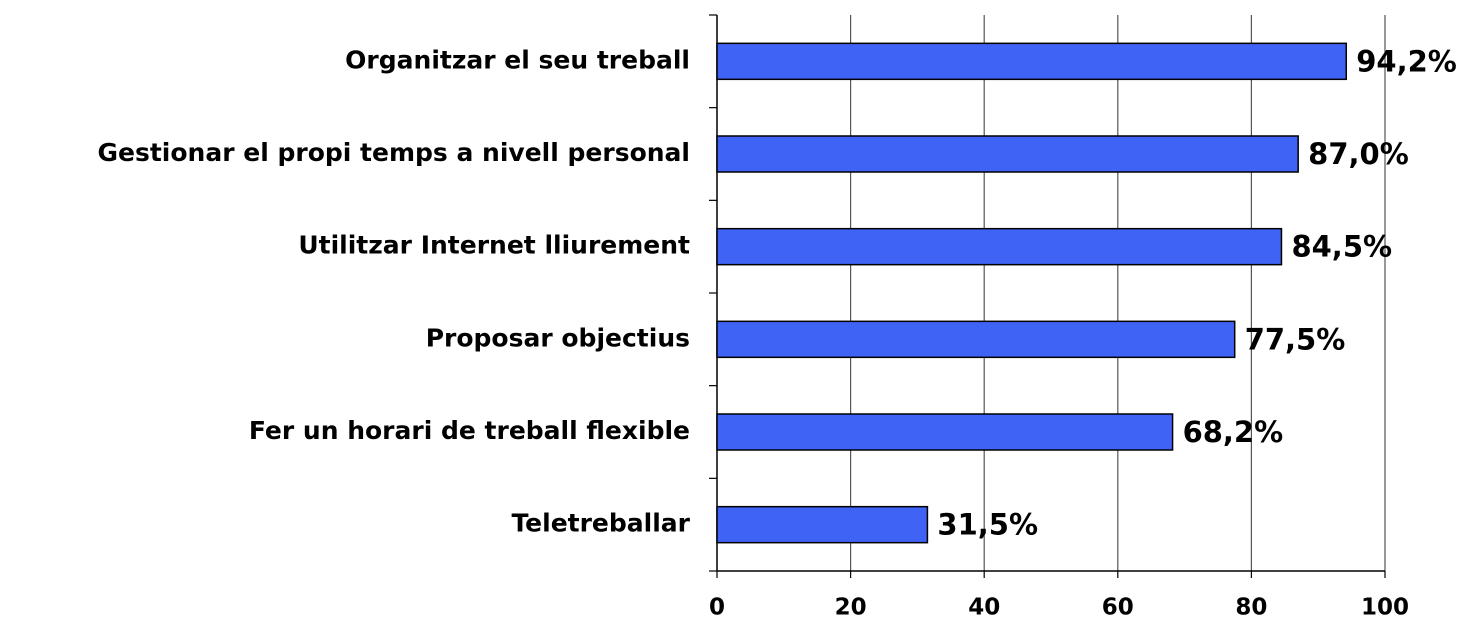 This screenshot has width=1477, height=621. I want to click on y-tick-label: Organitzar el seu treball, so click(517, 59).